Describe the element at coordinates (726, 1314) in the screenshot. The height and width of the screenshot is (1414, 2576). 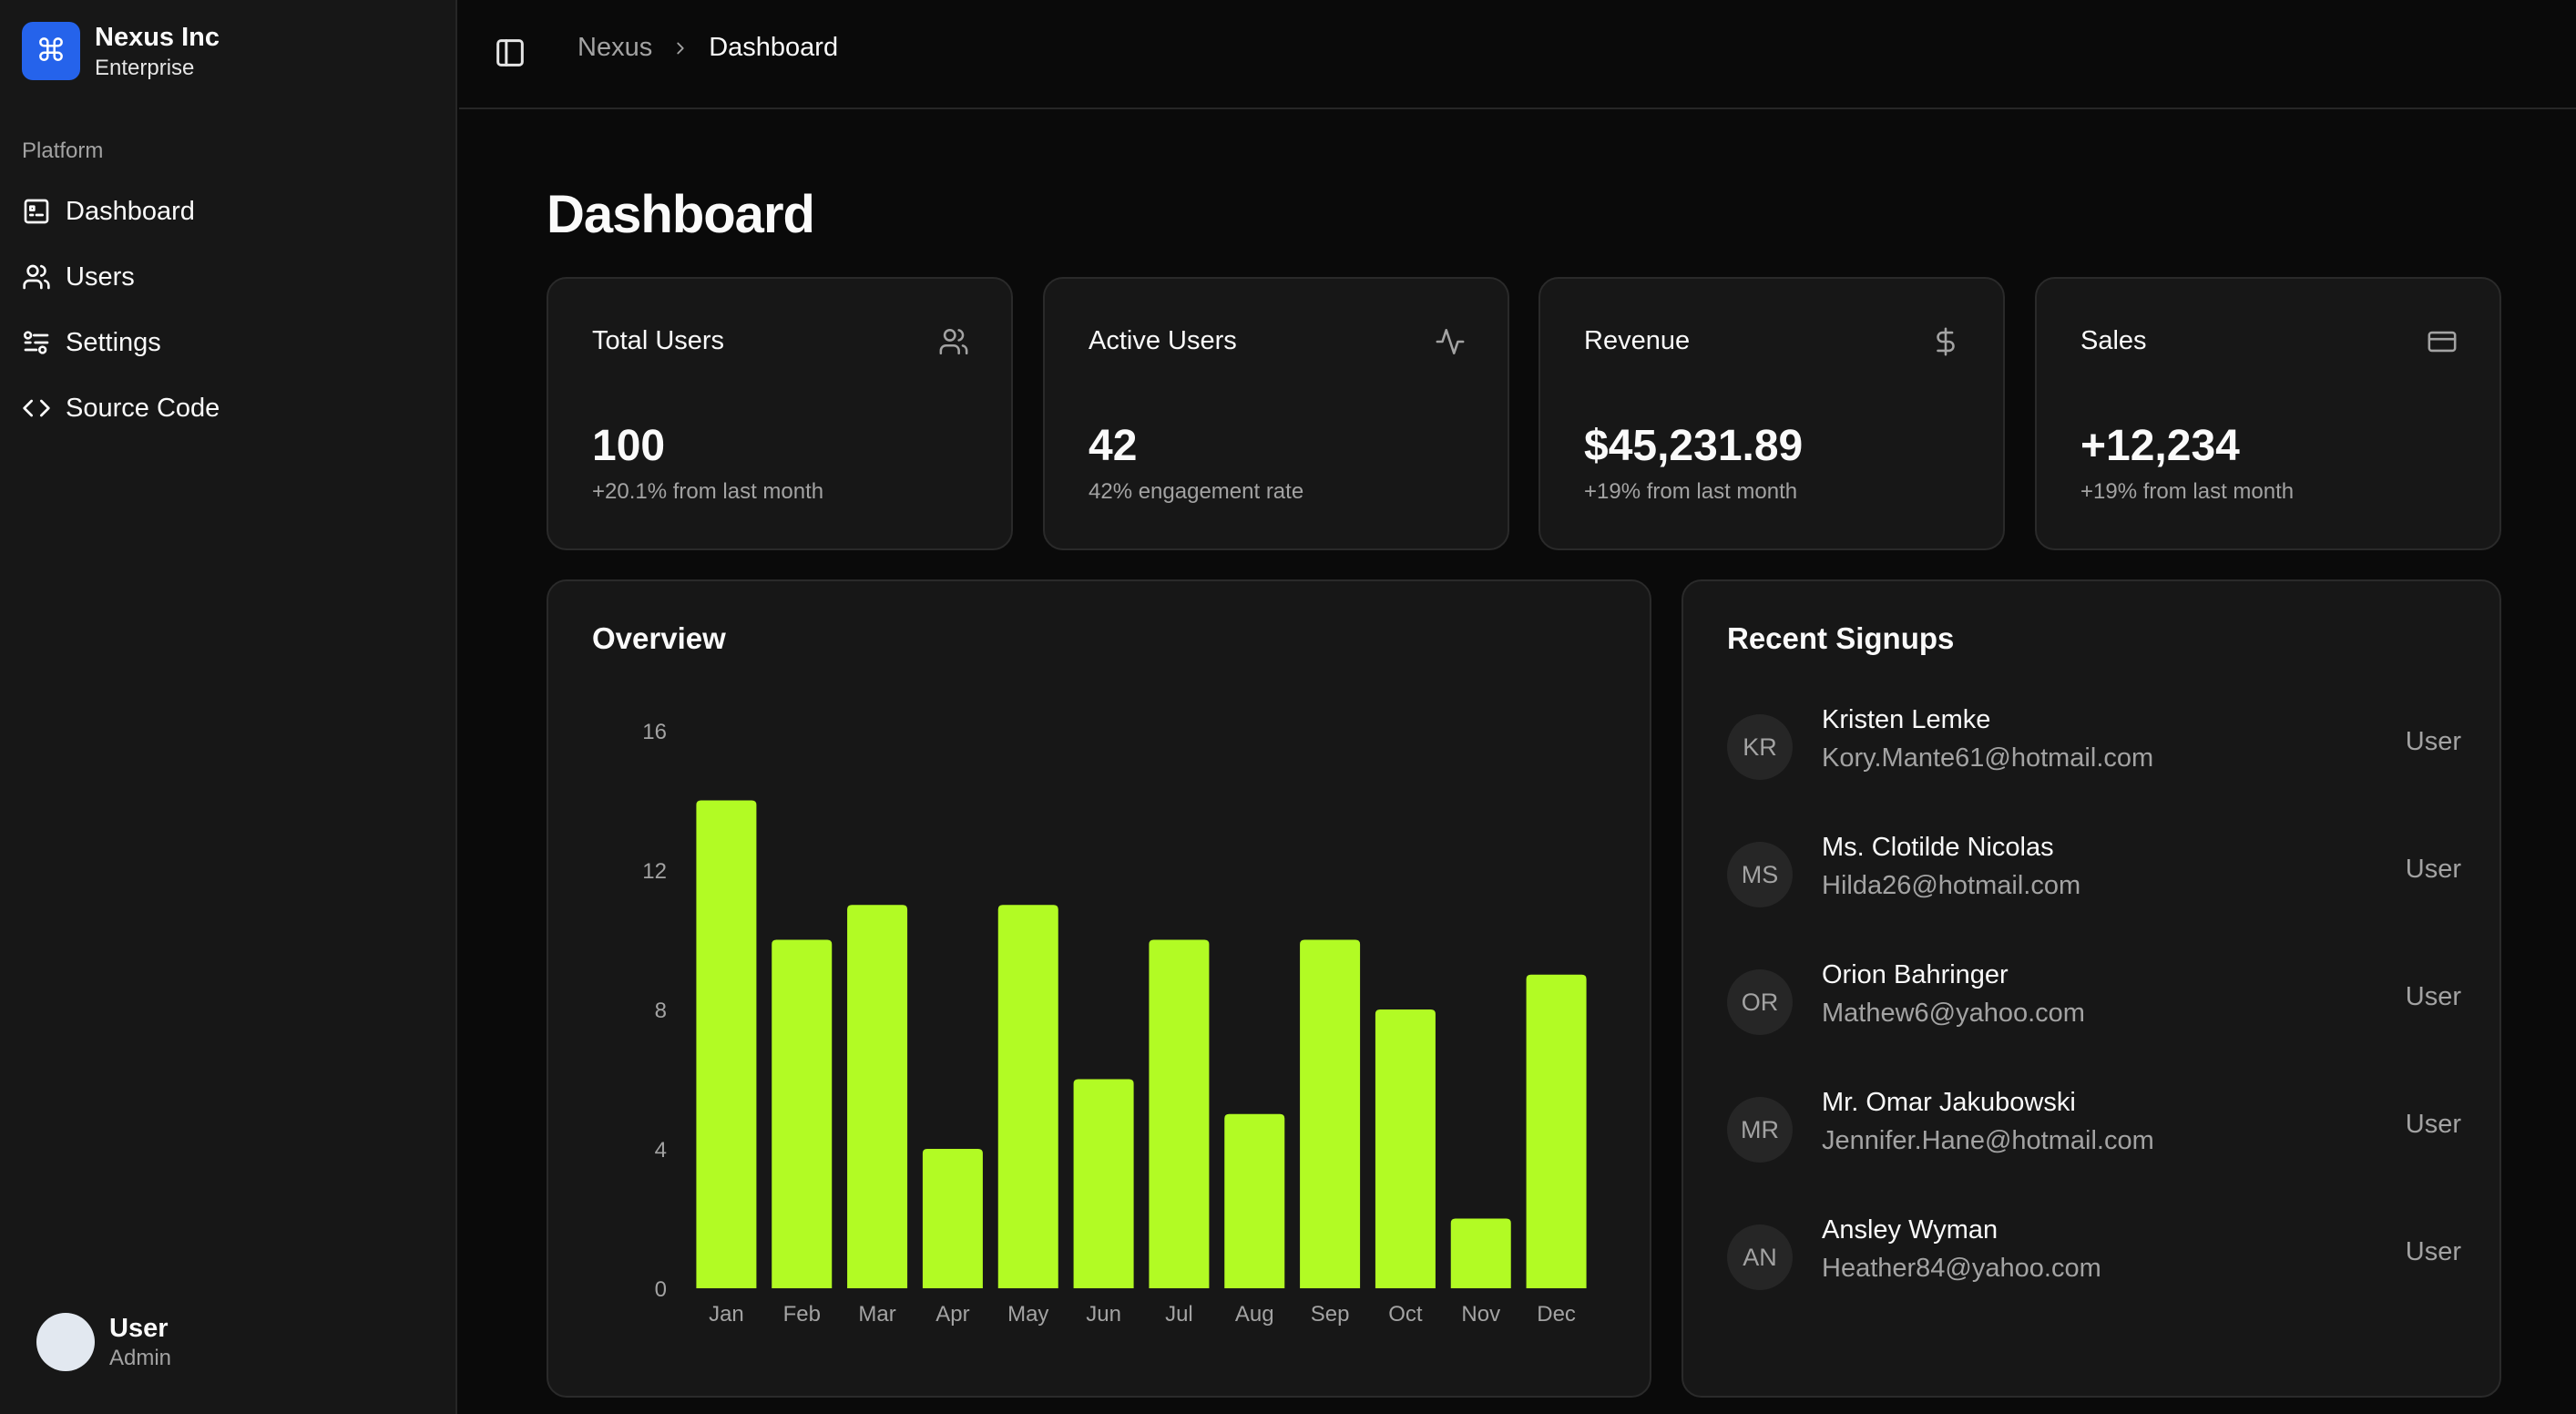
I see `x-tick-label: Jan` at that location.